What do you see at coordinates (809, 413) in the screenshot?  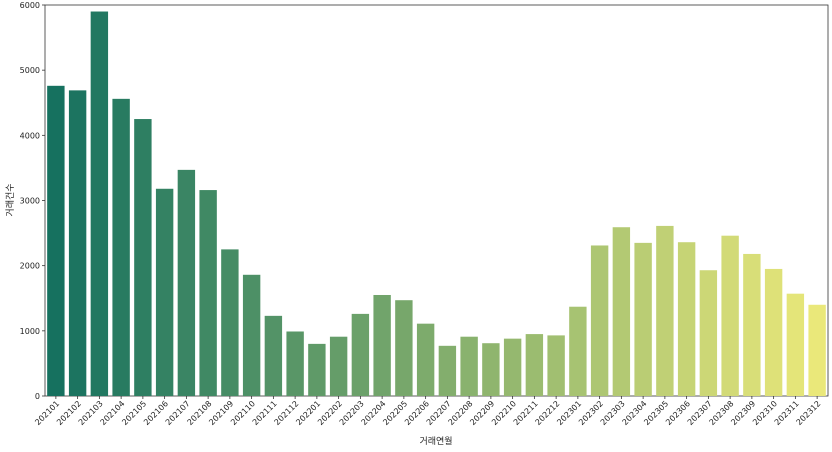 I see `x-tick-label: 202312` at bounding box center [809, 413].